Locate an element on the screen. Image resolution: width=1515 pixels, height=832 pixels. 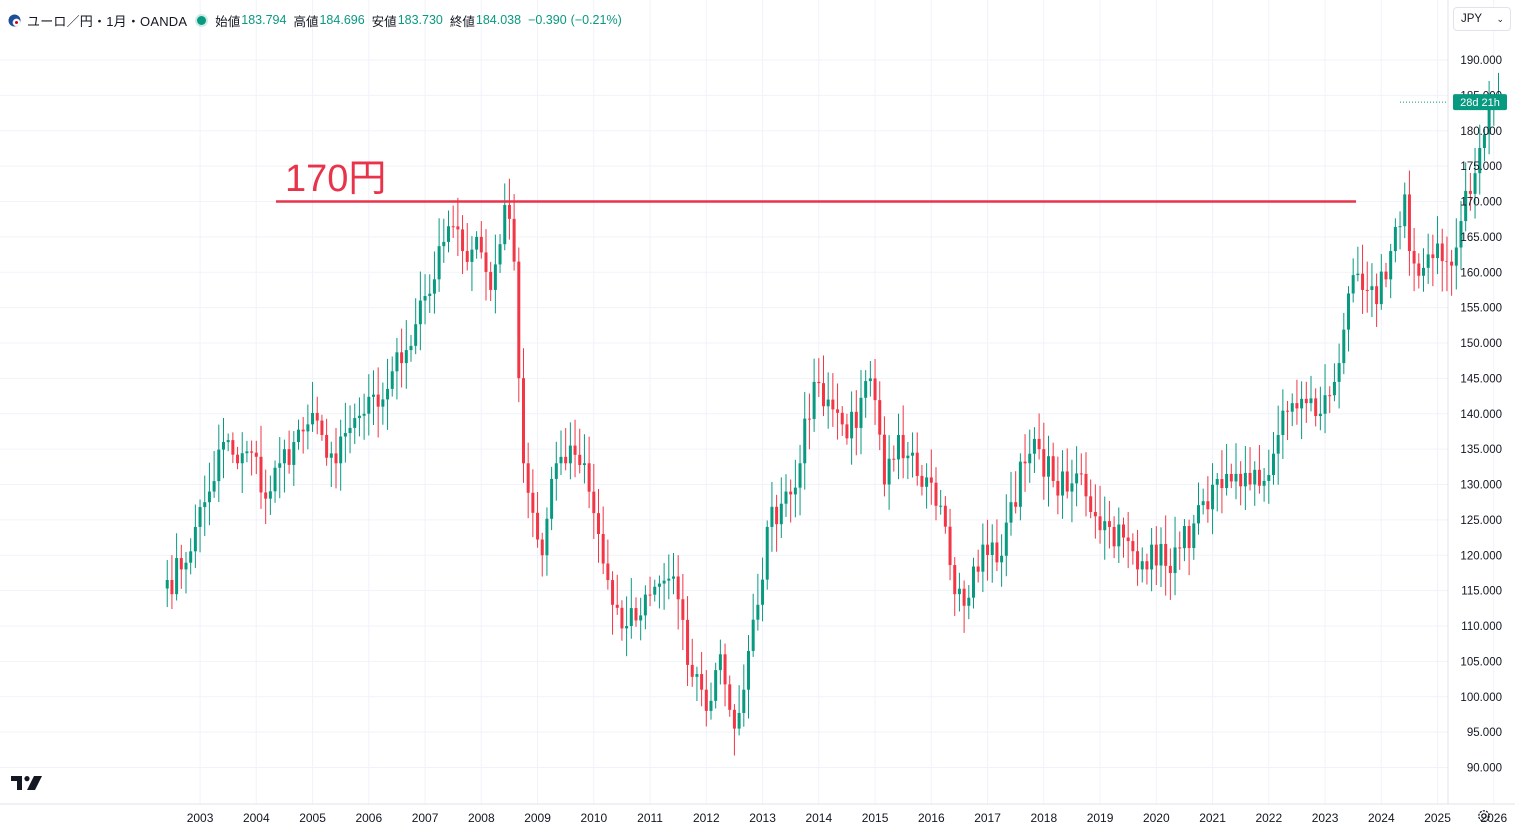
tradingview-logo-icon is located at coordinates (27, 783).